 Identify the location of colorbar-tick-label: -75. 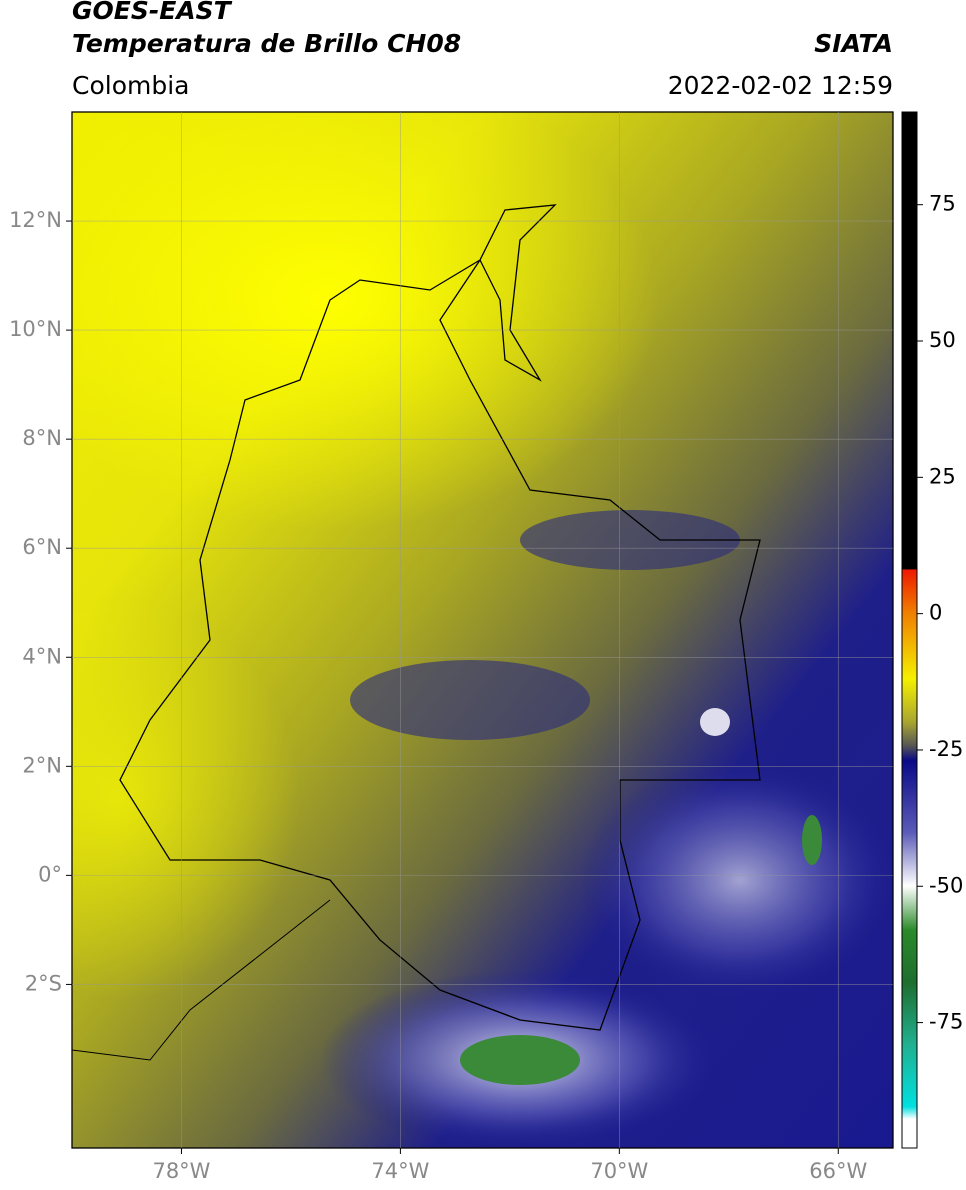
(946, 1022).